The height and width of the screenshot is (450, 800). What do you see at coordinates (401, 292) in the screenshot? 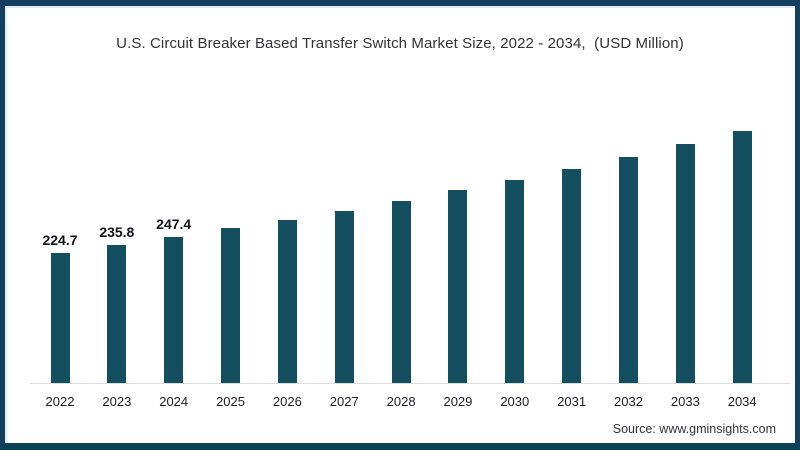
I see `bar-2028` at bounding box center [401, 292].